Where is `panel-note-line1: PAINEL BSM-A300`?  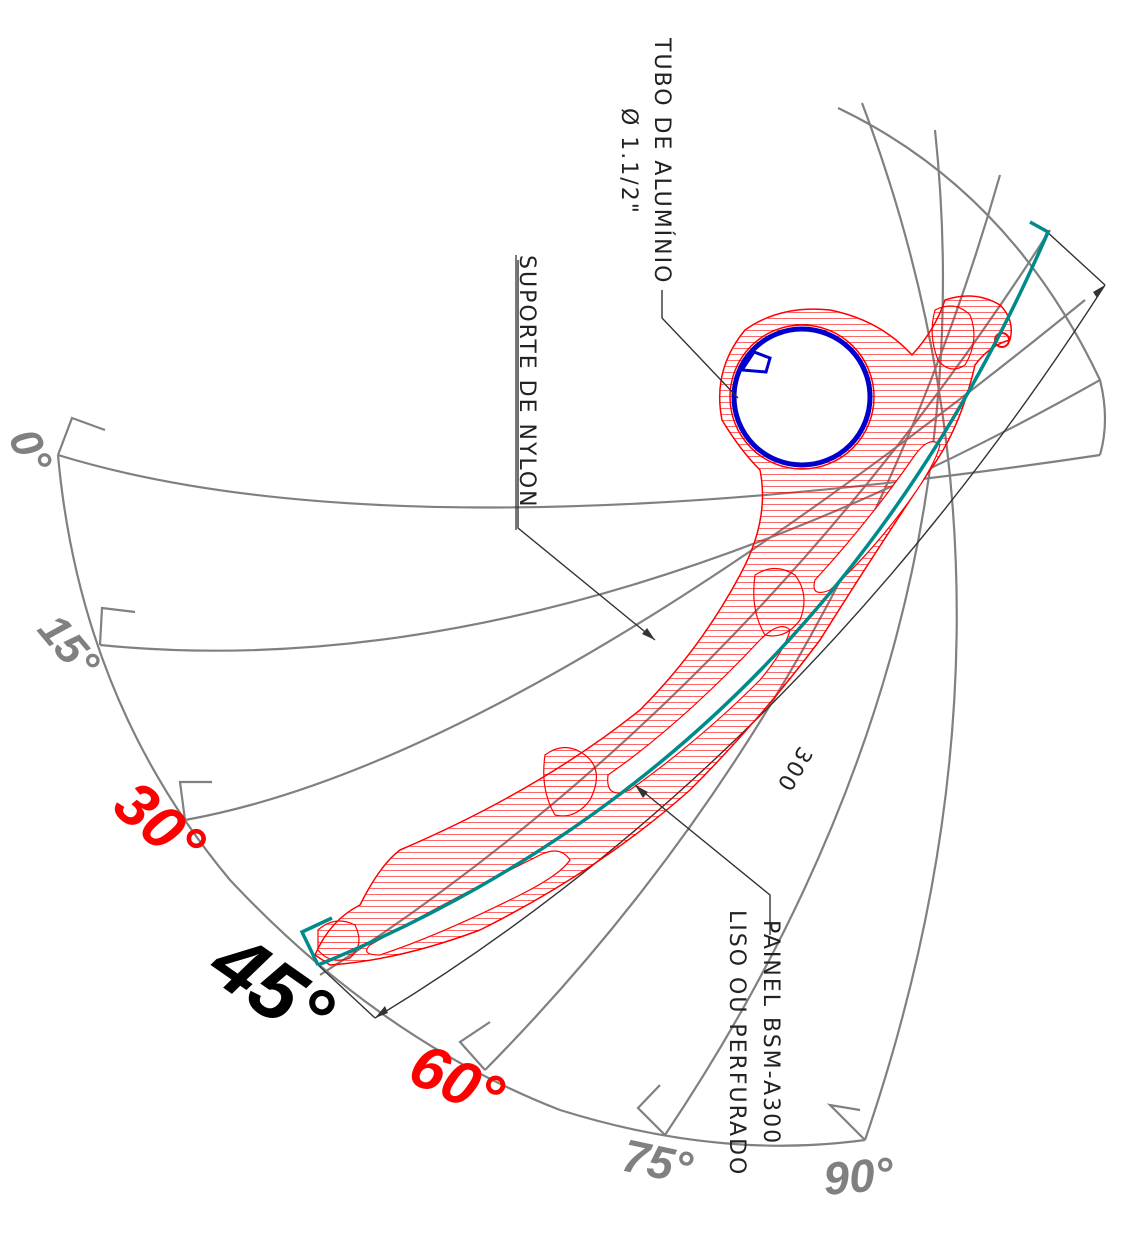
panel-note-line1: PAINEL BSM-A300 is located at coordinates (770, 1032).